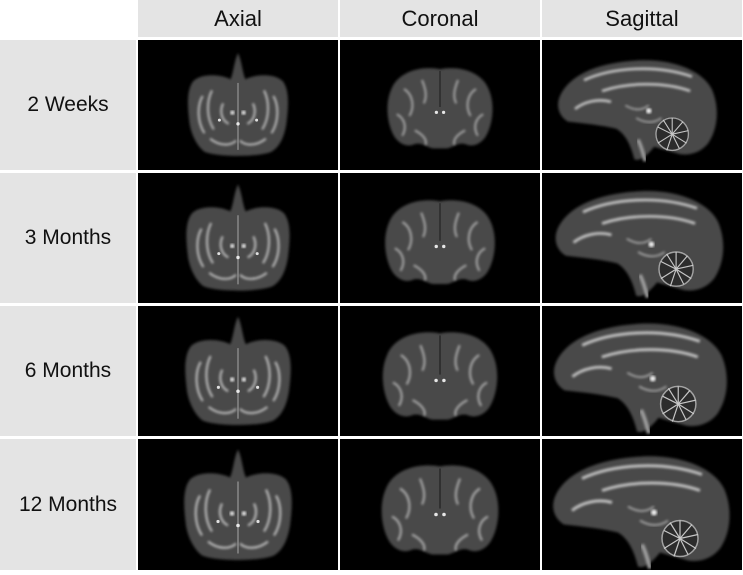  I want to click on mri-axial-3-months, so click(238, 238).